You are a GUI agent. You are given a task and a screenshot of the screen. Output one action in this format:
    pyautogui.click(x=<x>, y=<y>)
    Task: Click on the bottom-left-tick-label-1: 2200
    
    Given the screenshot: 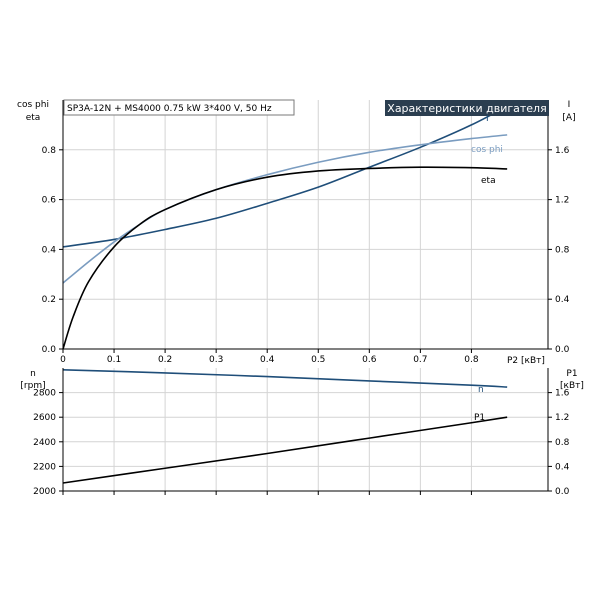 What is the action you would take?
    pyautogui.click(x=44, y=467)
    